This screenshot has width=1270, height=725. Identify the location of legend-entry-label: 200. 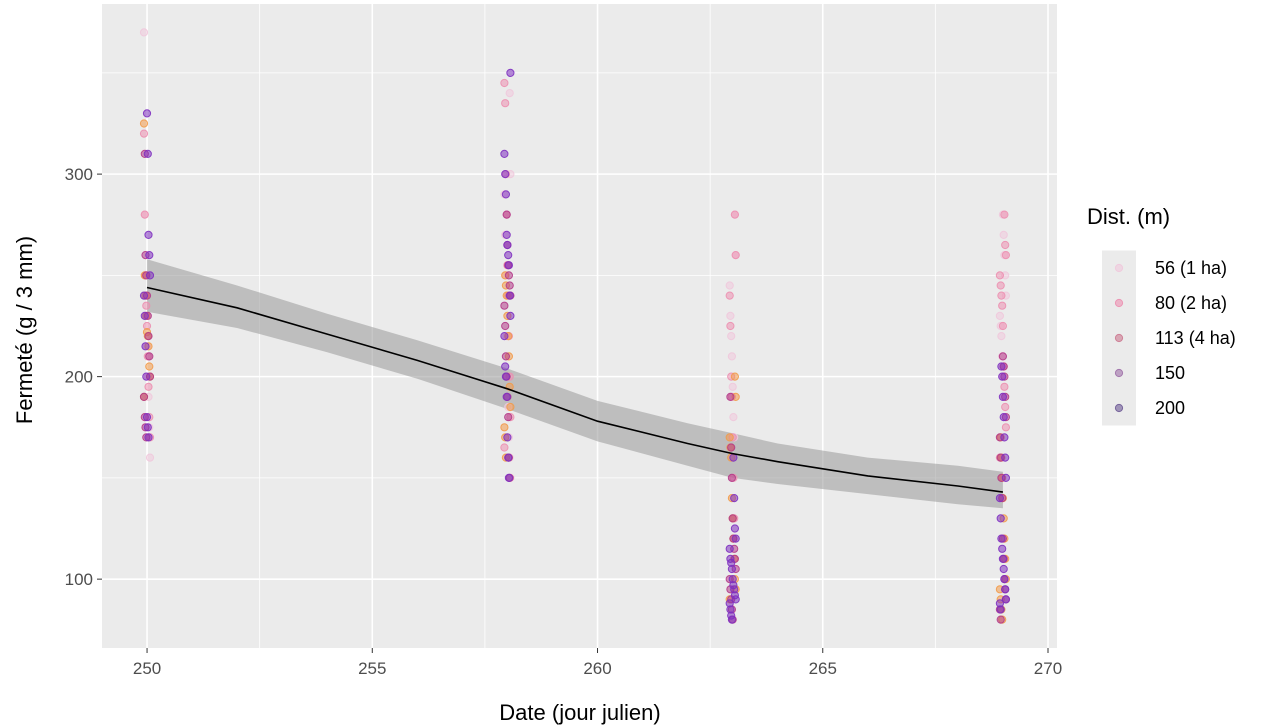
(1170, 408).